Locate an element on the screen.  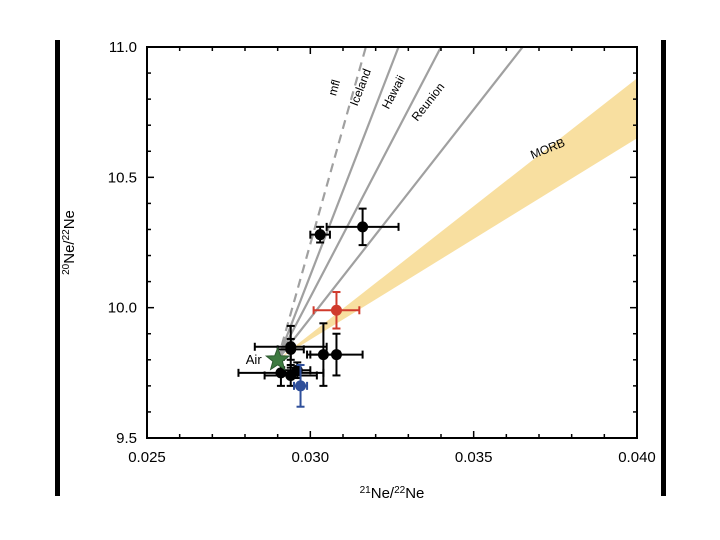
trend-line-hawaii is located at coordinates (359, 204).